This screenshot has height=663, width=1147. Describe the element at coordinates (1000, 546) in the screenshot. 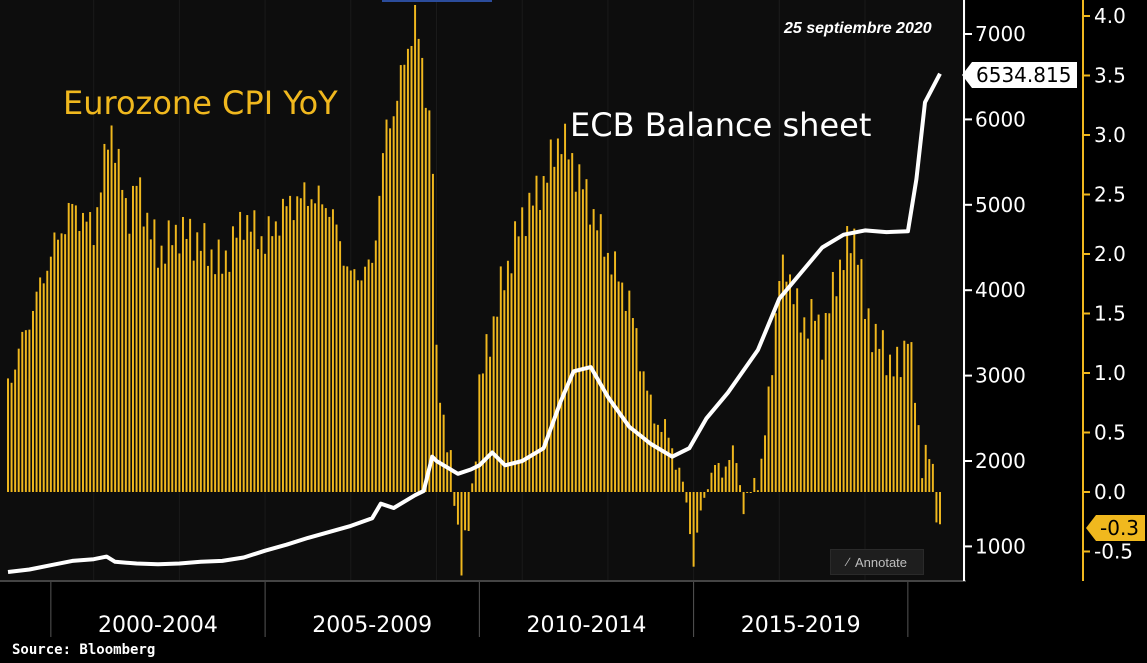

I see `balance-tick-label: 1000` at that location.